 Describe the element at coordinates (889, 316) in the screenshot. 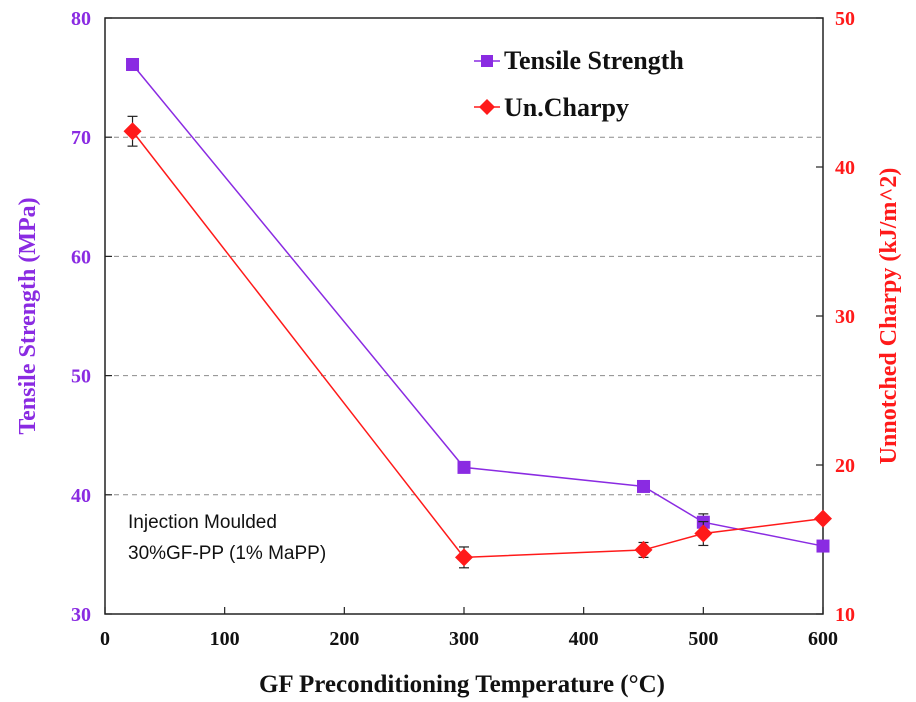

I see `y2-axis-title: Unnotched Charpy (kJ/m^2)` at that location.